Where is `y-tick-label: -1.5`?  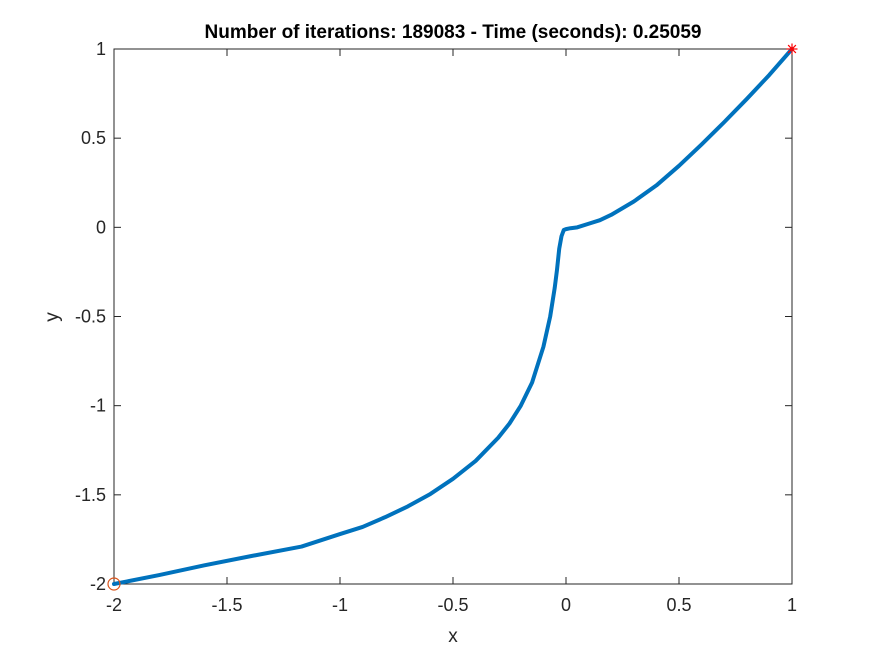 y-tick-label: -1.5 is located at coordinates (90, 495).